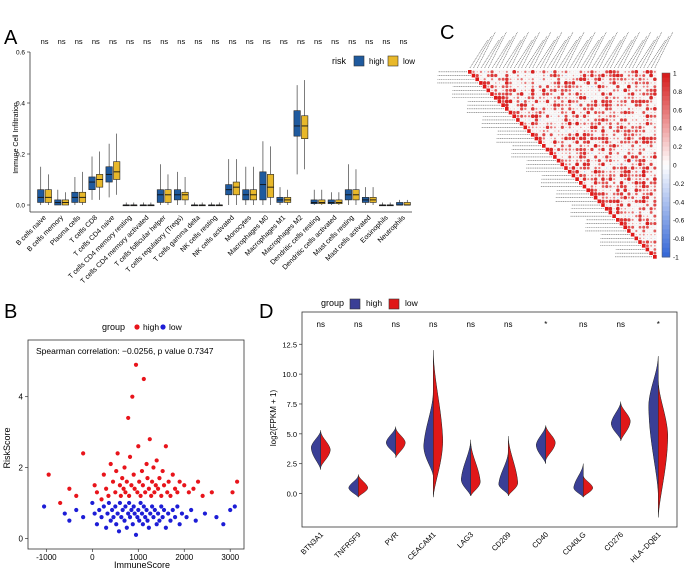  What do you see at coordinates (409, 61) in the screenshot?
I see `legend-label-low: low` at bounding box center [409, 61].